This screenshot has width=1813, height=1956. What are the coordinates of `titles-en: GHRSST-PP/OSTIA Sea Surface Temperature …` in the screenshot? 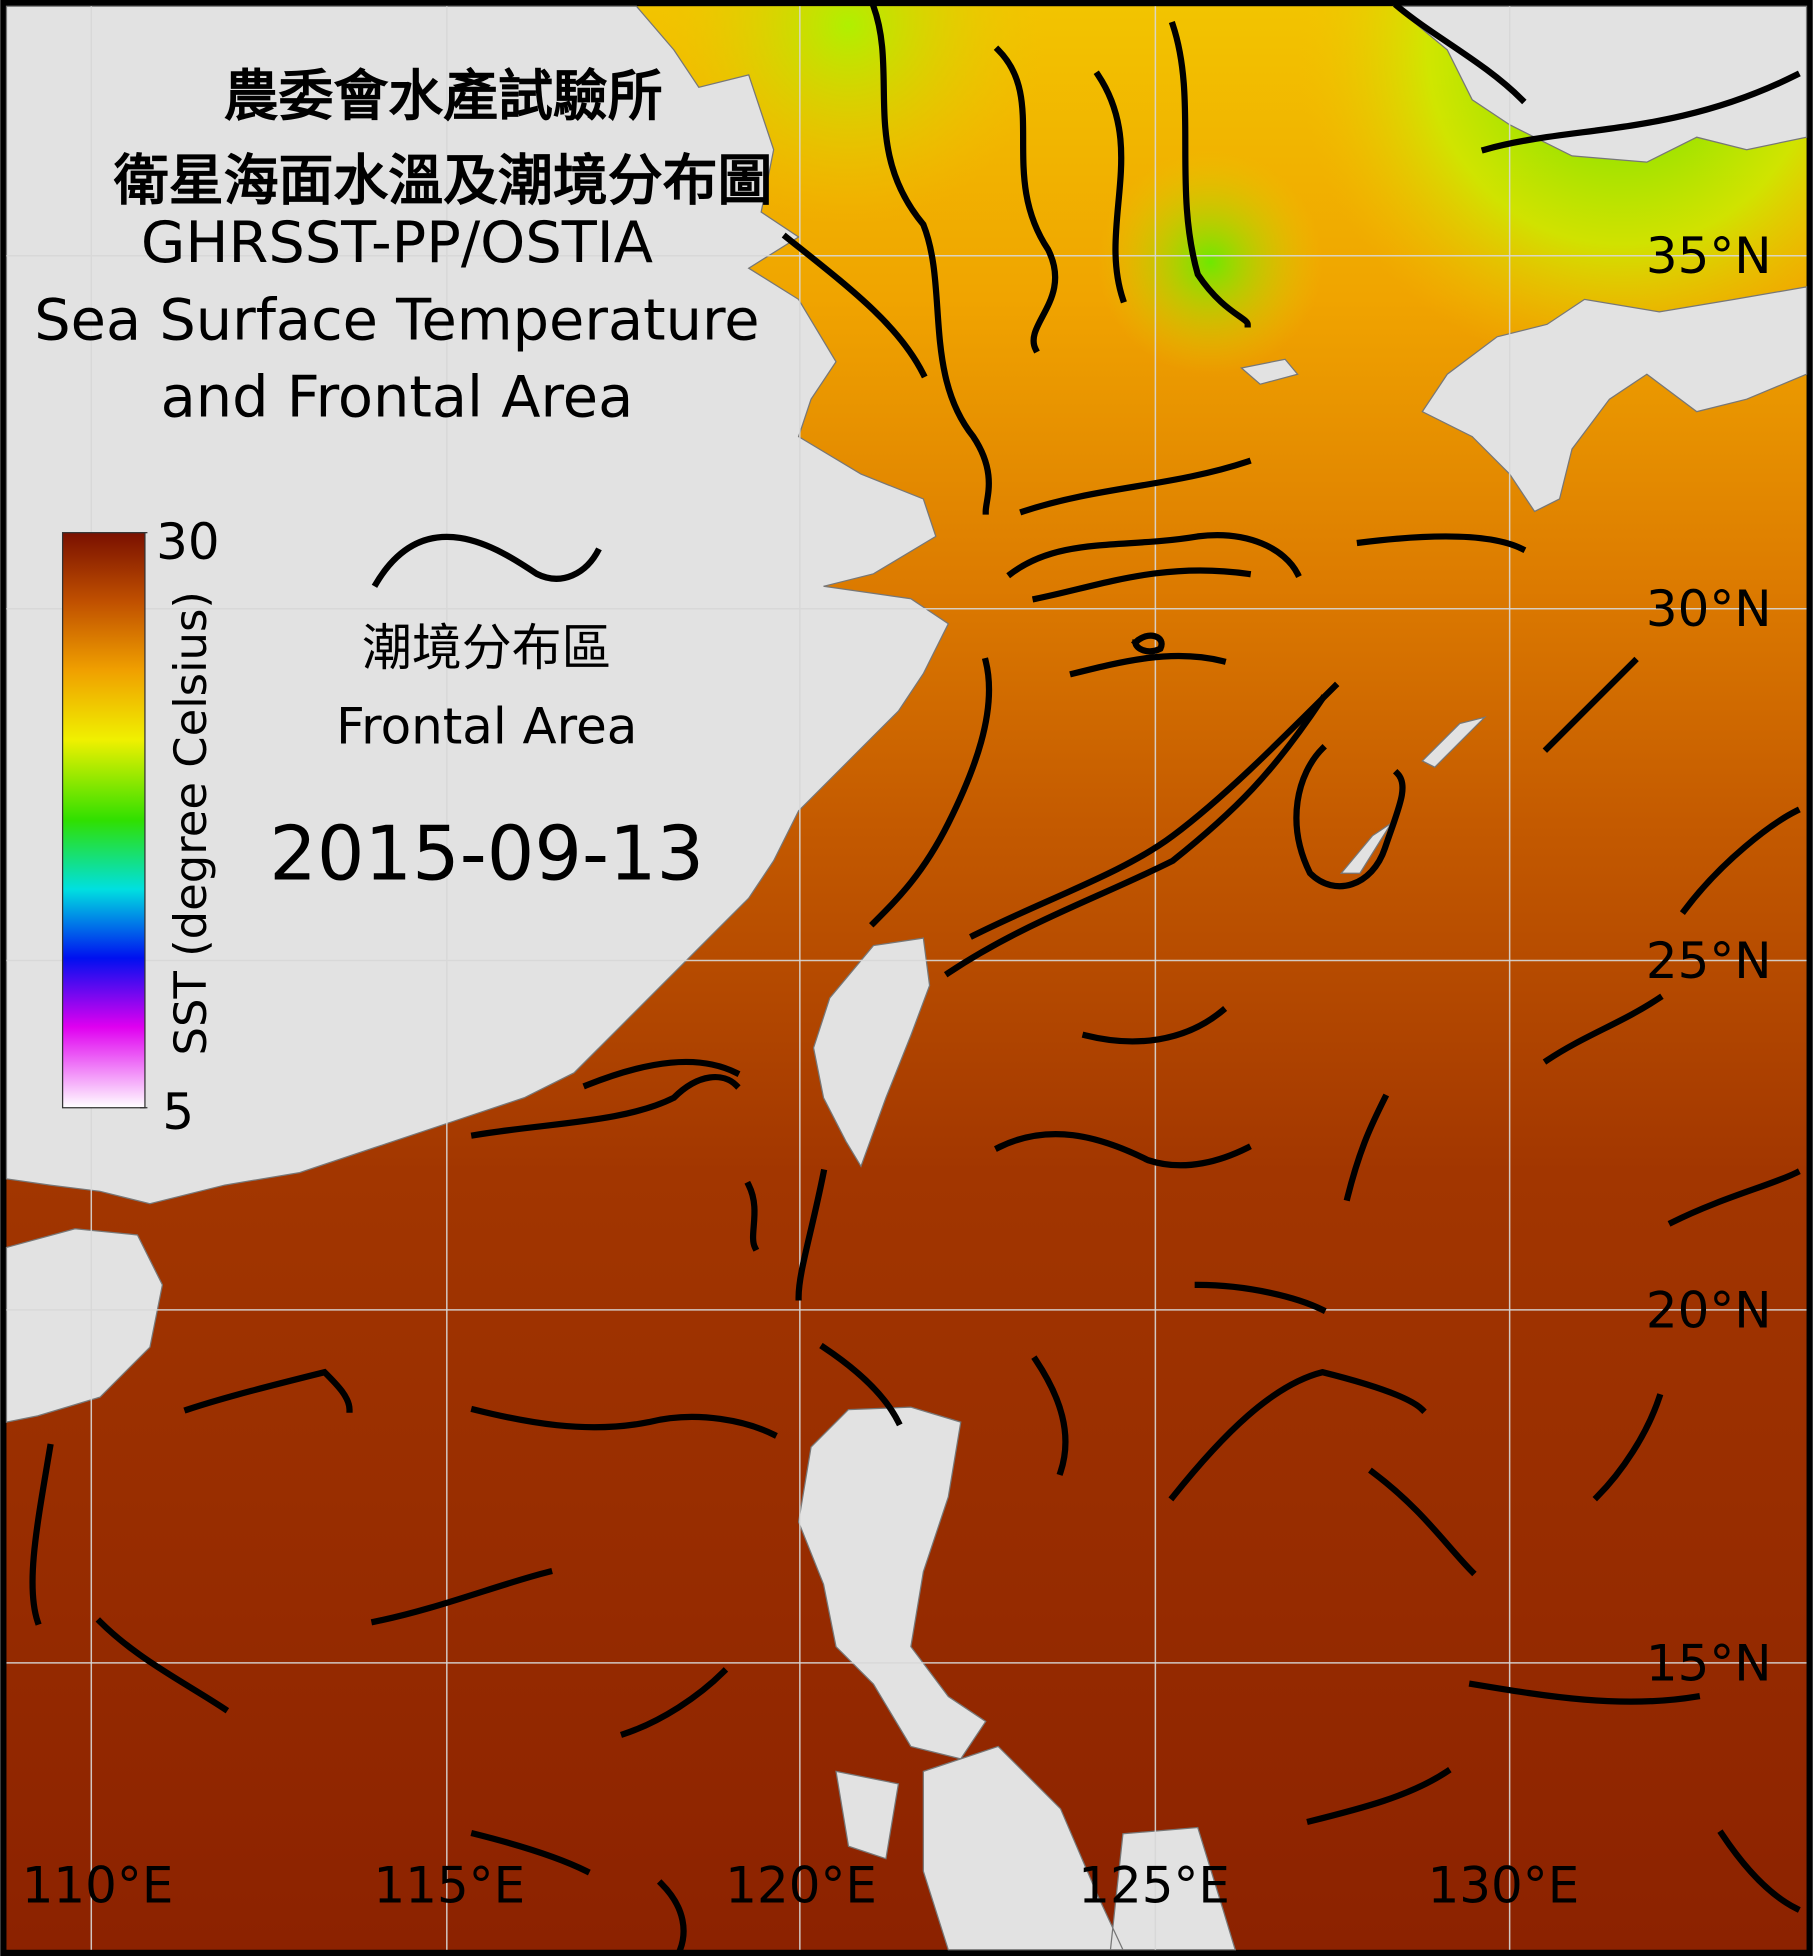 It's located at (396, 320).